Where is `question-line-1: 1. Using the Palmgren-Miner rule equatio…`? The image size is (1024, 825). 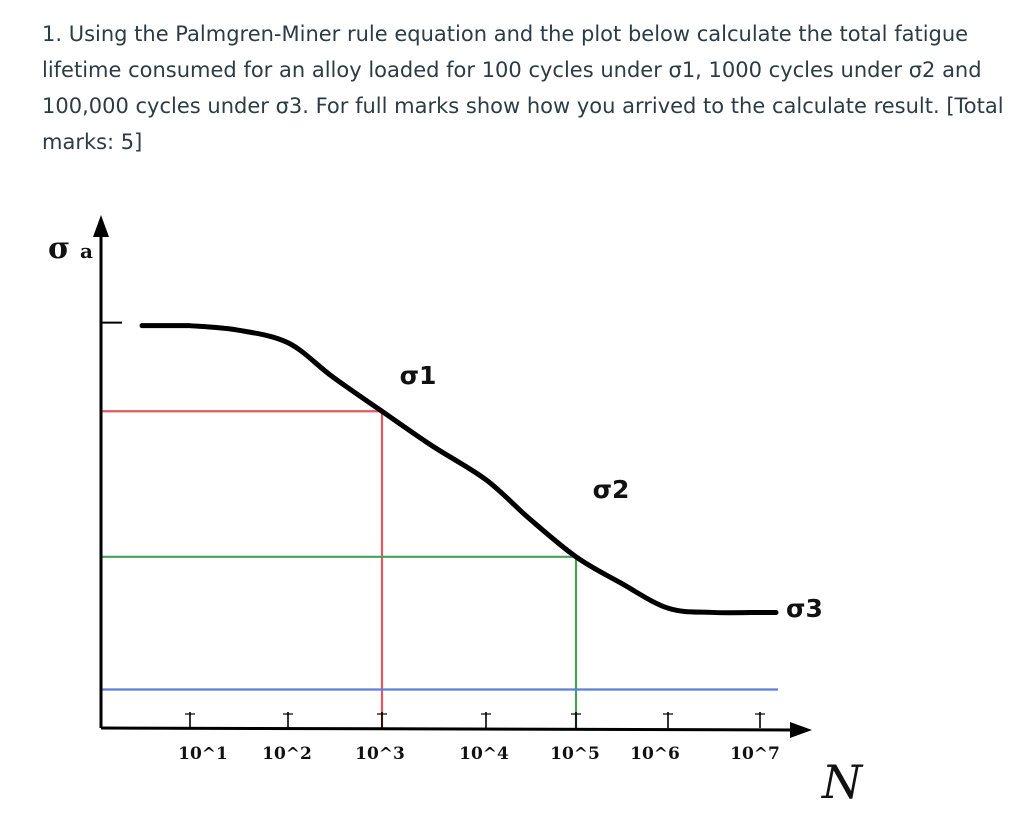 question-line-1: 1. Using the Palmgren-Miner rule equatio… is located at coordinates (505, 34).